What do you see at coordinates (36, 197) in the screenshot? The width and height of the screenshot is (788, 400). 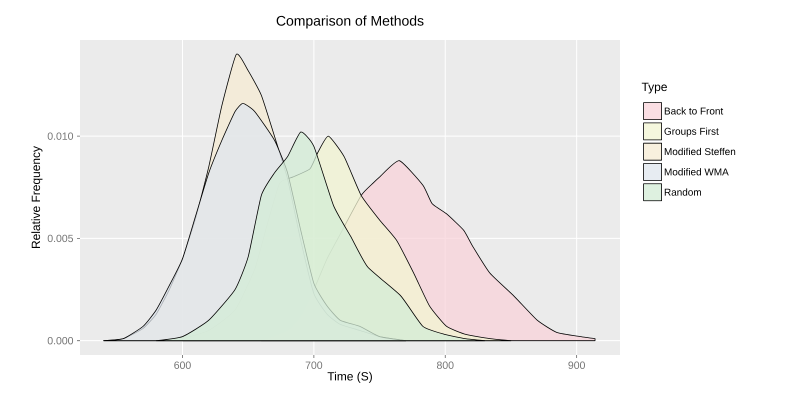 I see `y-axis-title: Relative Frequency` at bounding box center [36, 197].